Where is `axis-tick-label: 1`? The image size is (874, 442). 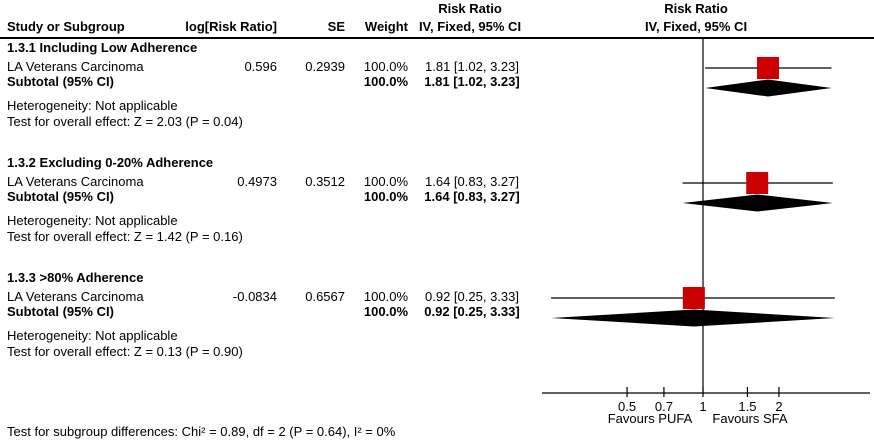
axis-tick-label: 1 is located at coordinates (703, 406).